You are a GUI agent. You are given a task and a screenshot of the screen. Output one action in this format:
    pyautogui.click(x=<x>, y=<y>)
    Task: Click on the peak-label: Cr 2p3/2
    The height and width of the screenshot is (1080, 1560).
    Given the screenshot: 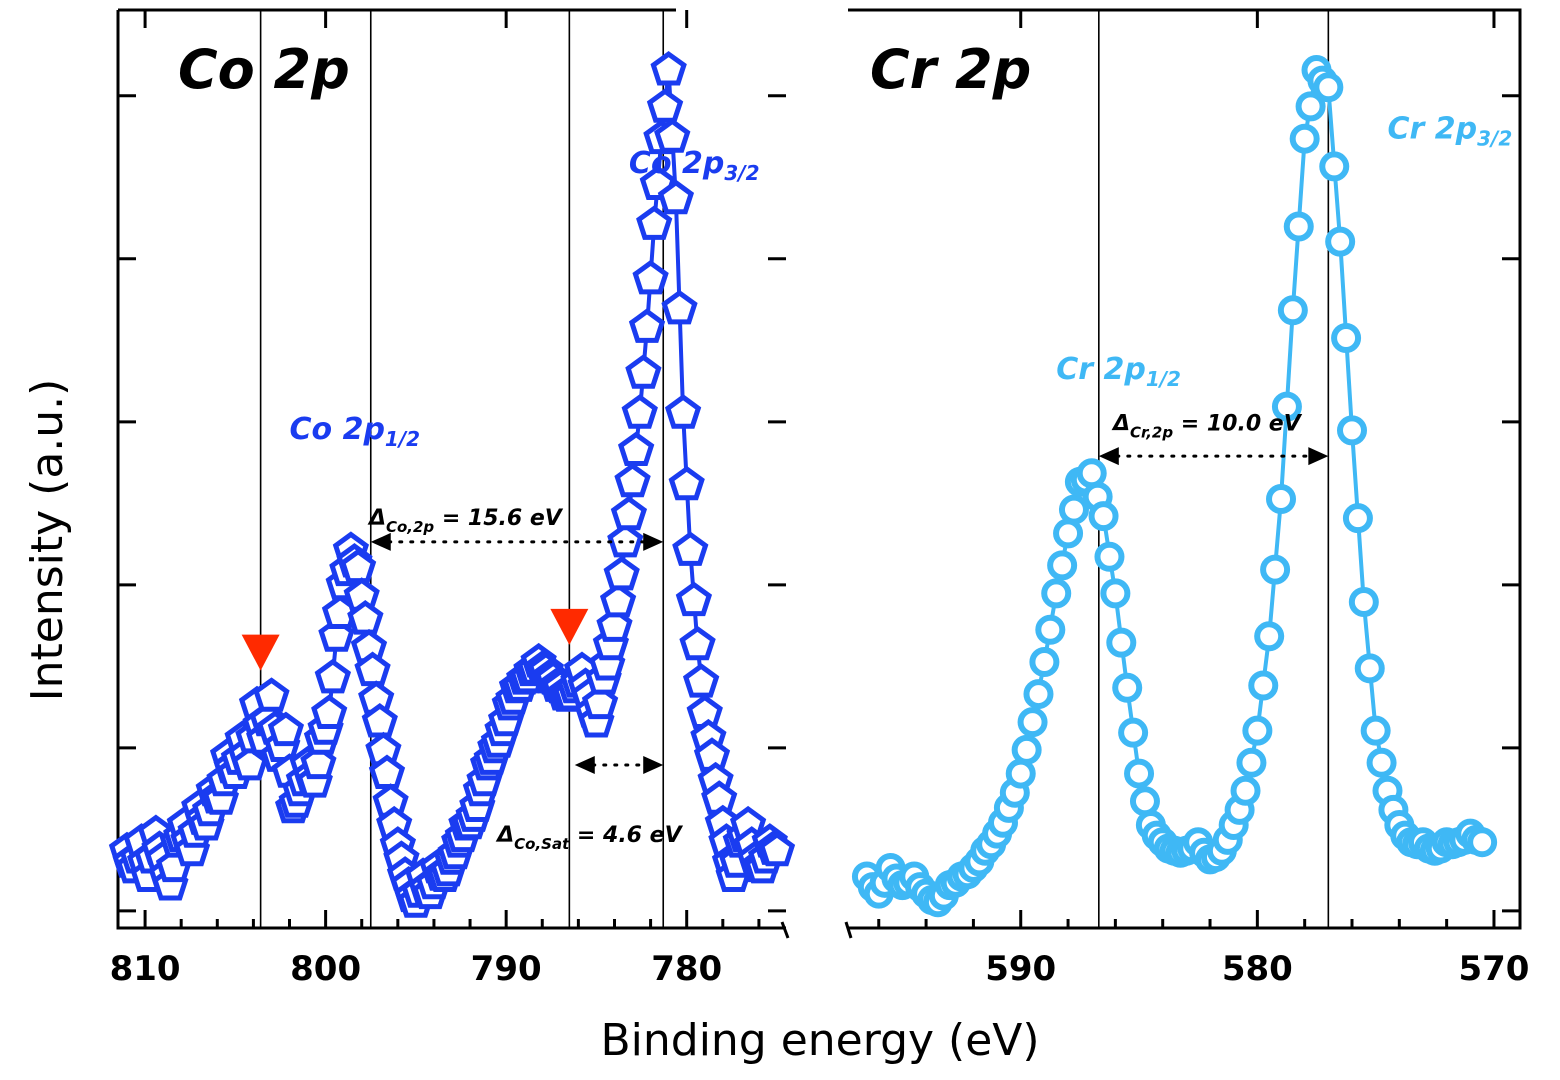 What is the action you would take?
    pyautogui.click(x=1449, y=131)
    